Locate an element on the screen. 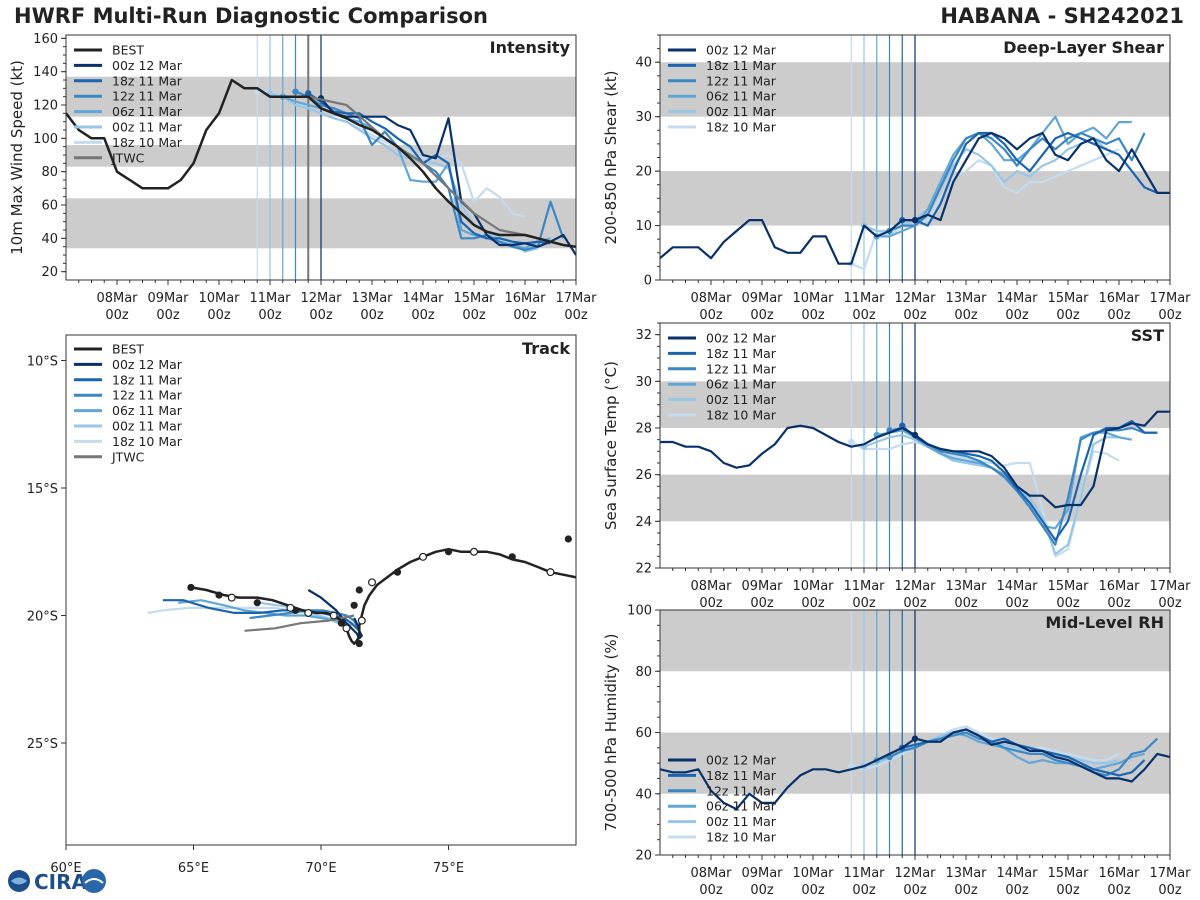 The height and width of the screenshot is (900, 1200). shear-title: Deep-Layer Shear is located at coordinates (1083, 47).